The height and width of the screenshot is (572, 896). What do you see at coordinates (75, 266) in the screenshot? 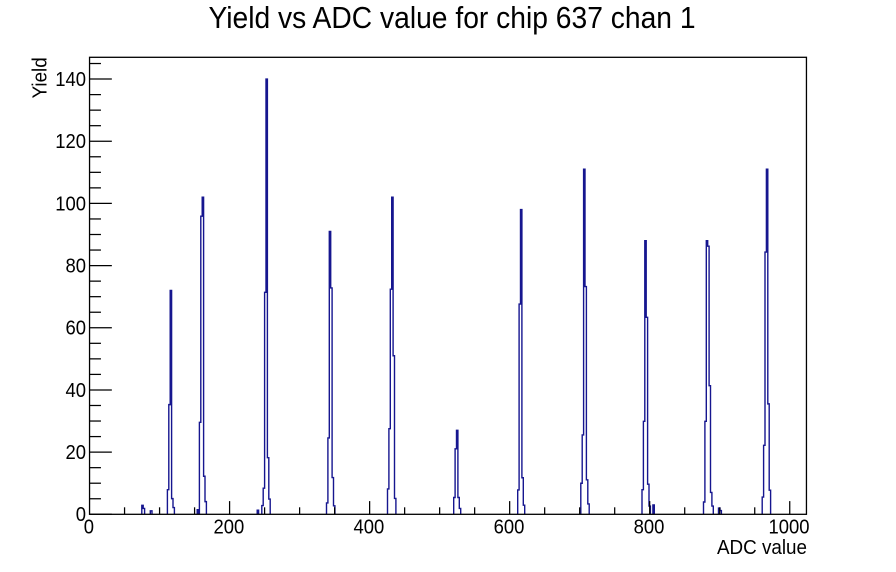
I see `svg-text: 80` at bounding box center [75, 266].